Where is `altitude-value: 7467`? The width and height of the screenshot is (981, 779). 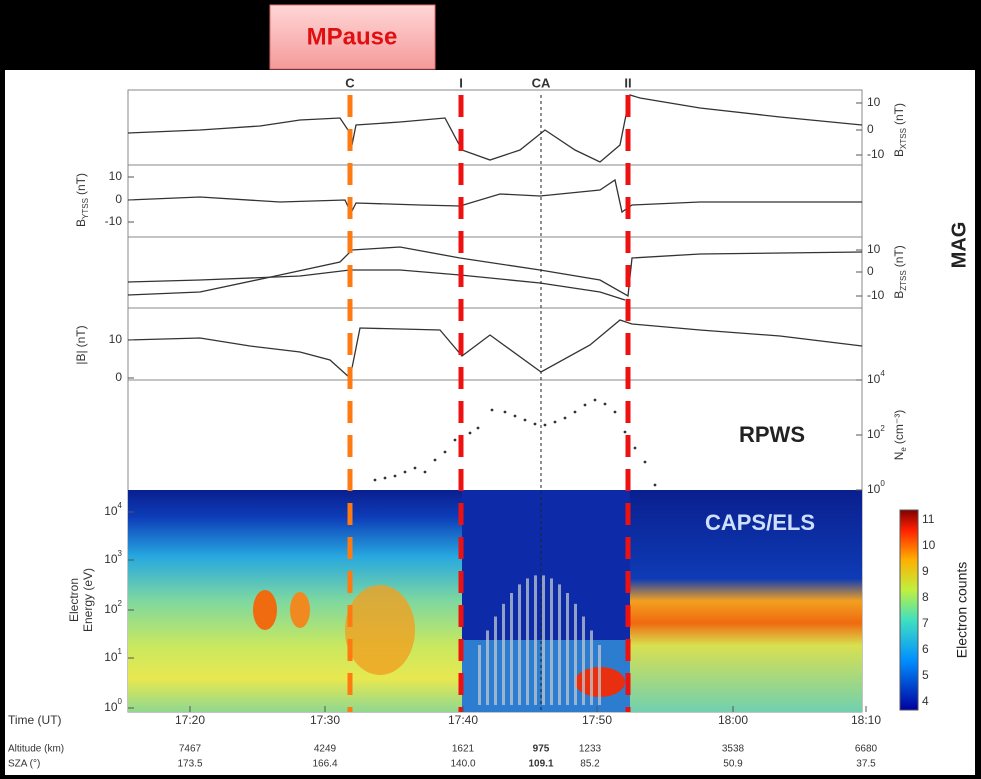 altitude-value: 7467 is located at coordinates (190, 749).